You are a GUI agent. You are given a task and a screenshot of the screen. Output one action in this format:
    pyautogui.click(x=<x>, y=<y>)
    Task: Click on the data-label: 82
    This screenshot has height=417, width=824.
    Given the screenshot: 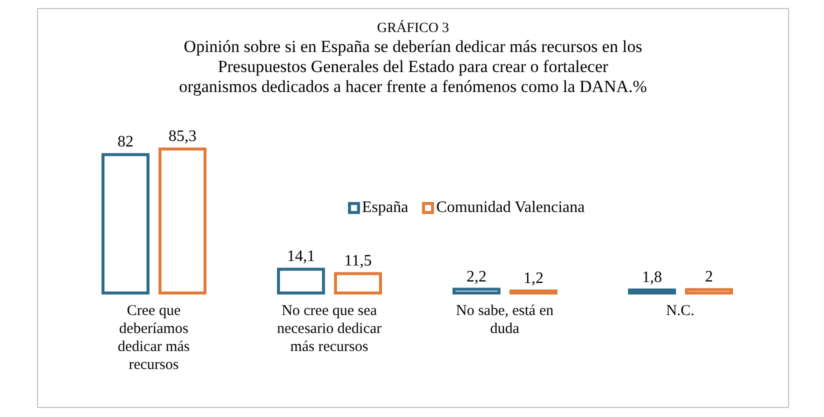 What is the action you would take?
    pyautogui.click(x=126, y=142)
    